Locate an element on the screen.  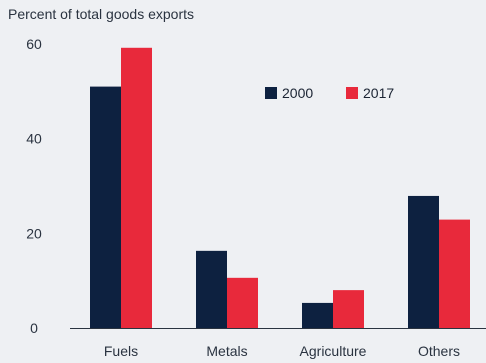
bar-2017-agriculture is located at coordinates (348, 309).